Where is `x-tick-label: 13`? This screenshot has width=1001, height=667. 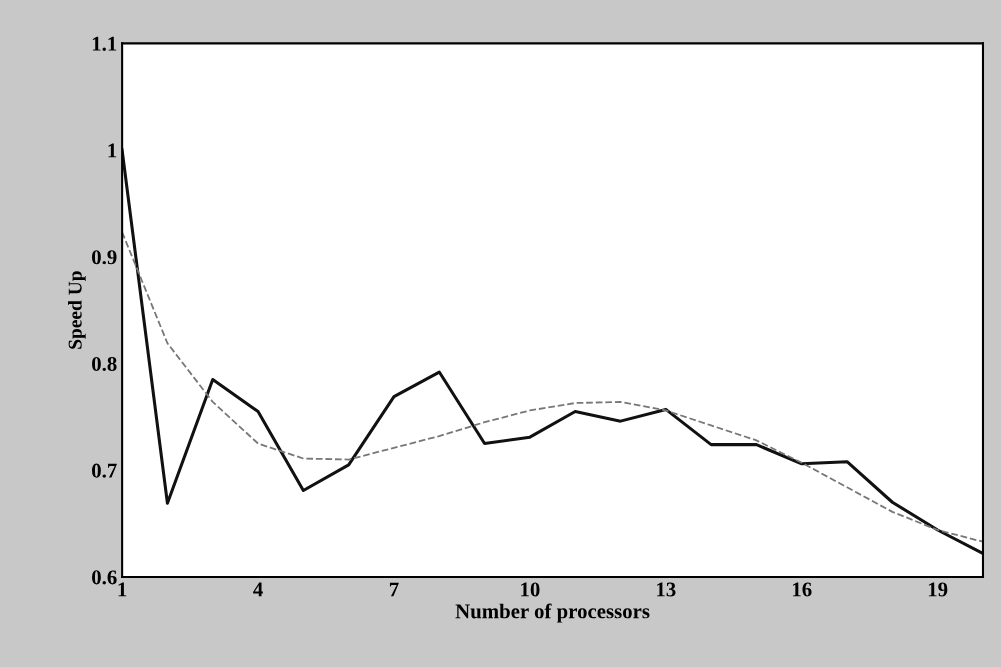 x-tick-label: 13 is located at coordinates (666, 589).